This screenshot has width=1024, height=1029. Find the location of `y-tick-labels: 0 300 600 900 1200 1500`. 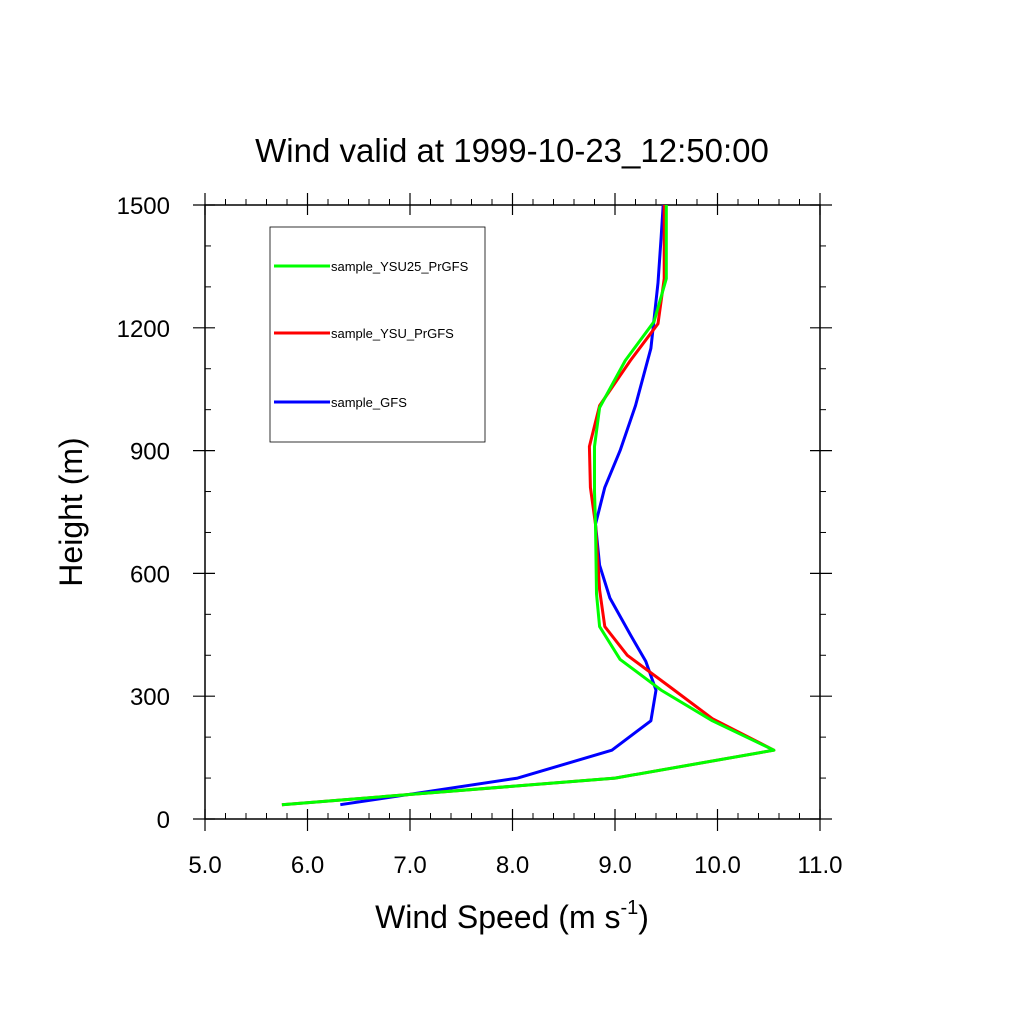

y-tick-labels: 0 300 600 900 1200 1500 is located at coordinates (143, 513).